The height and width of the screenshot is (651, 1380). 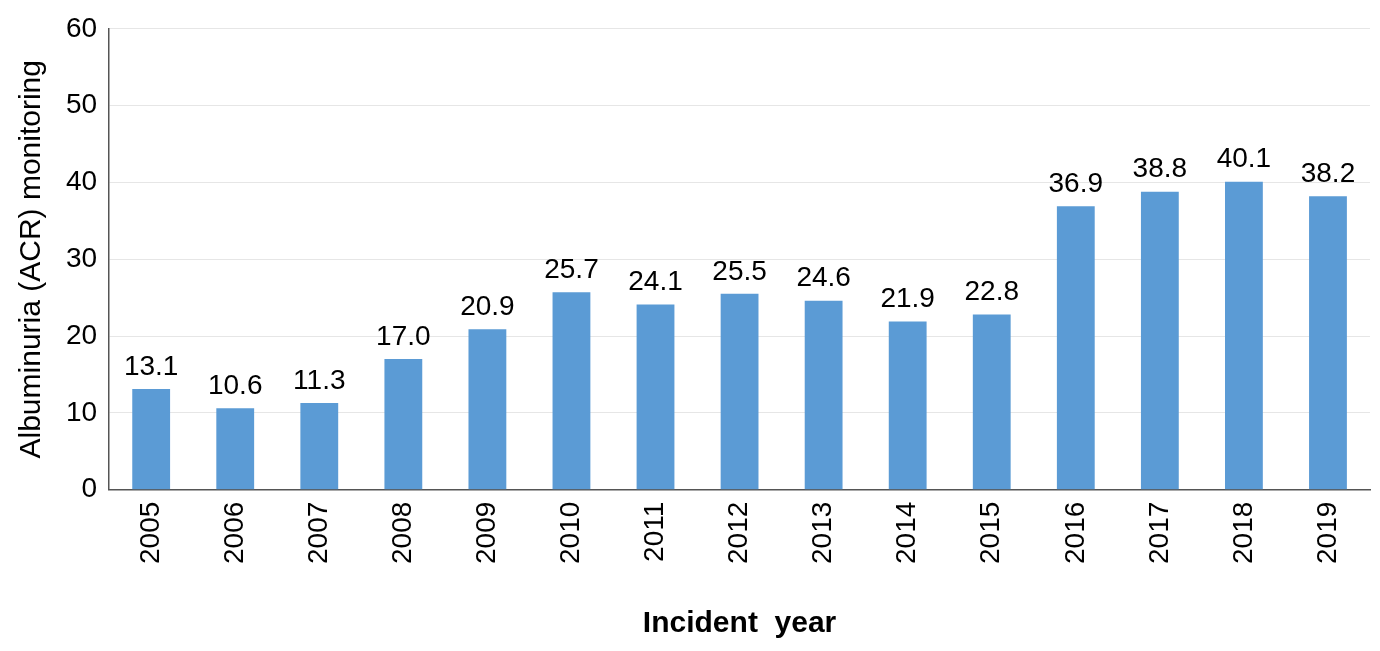 What do you see at coordinates (89, 488) in the screenshot?
I see `y-tick-label: 0` at bounding box center [89, 488].